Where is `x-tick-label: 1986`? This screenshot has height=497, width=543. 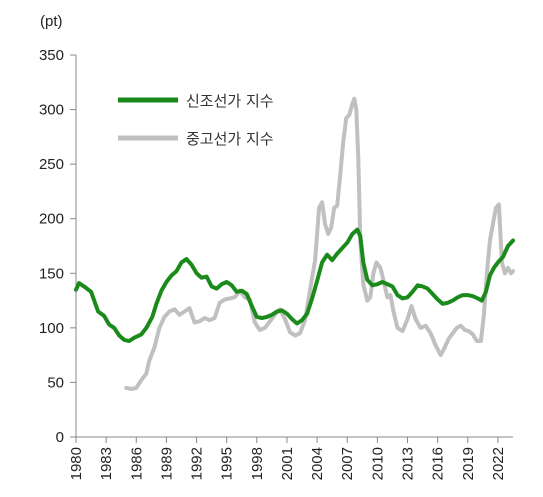 x-tick-label: 1986 is located at coordinates (136, 463).